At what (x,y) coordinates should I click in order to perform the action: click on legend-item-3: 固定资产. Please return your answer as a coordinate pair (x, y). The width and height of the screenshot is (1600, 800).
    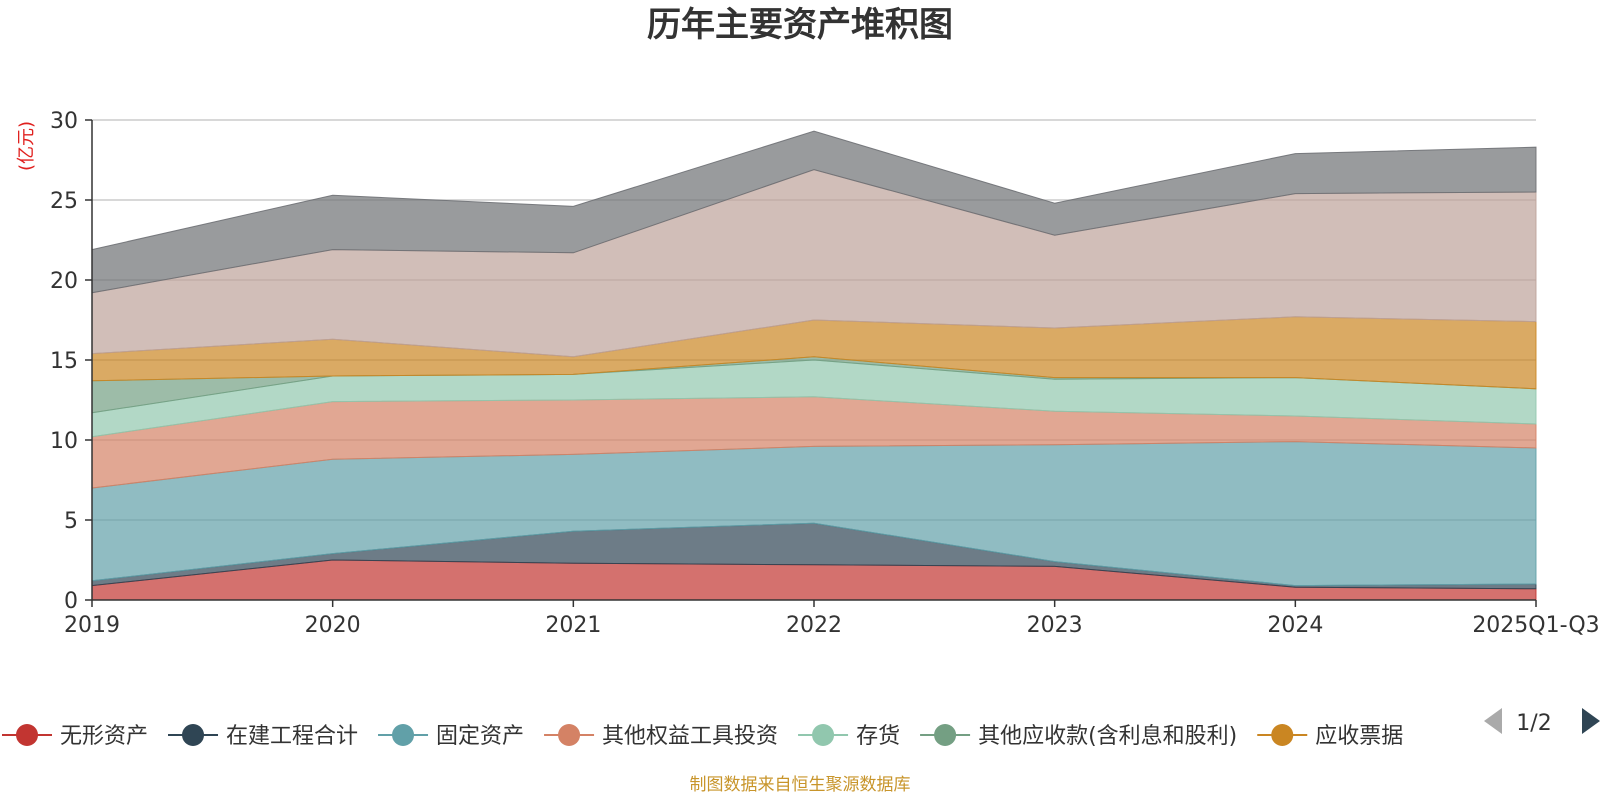
    Looking at the image, I should click on (451, 736).